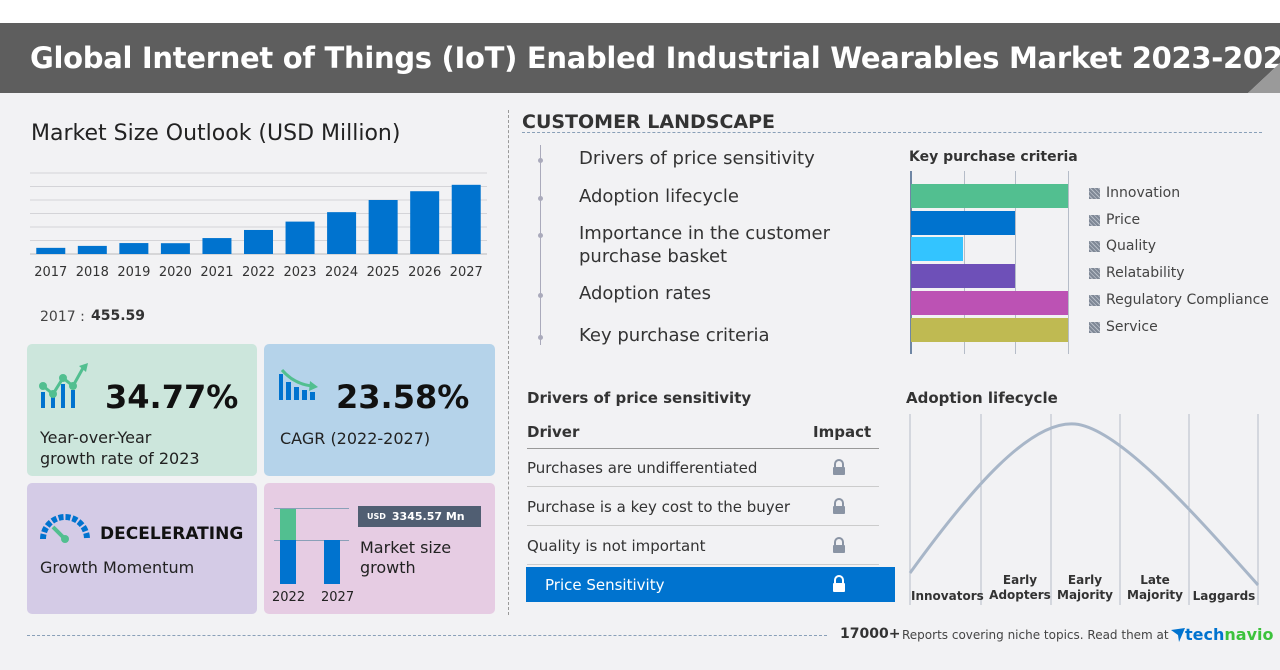 The height and width of the screenshot is (670, 1280). Describe the element at coordinates (175, 272) in the screenshot. I see `x-tick-label: 2020` at that location.